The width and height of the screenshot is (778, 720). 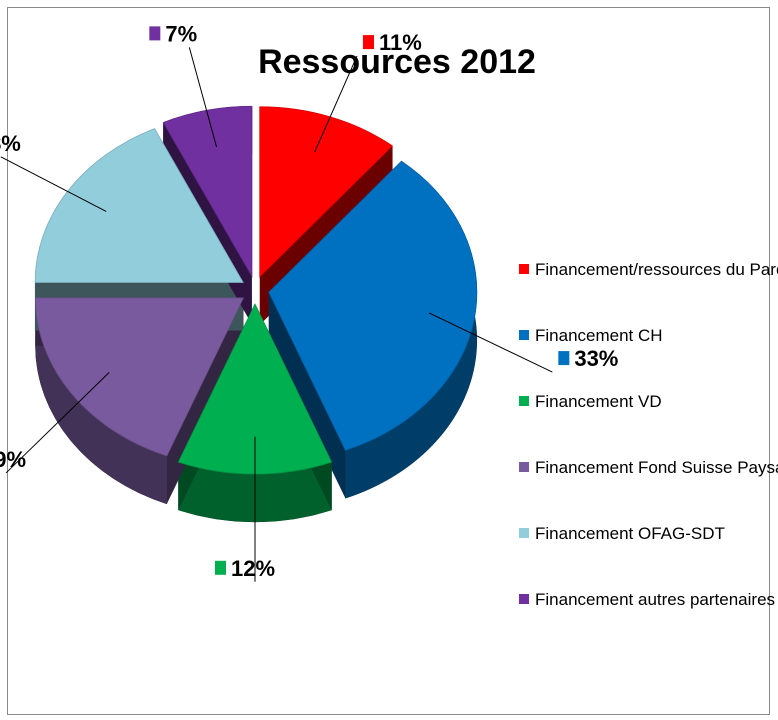 I want to click on legend-item-5: Financement autres partenaires, so click(x=655, y=599).